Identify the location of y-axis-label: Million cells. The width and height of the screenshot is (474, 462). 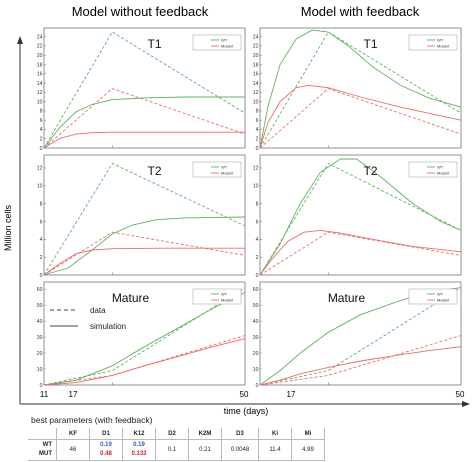
(8, 227).